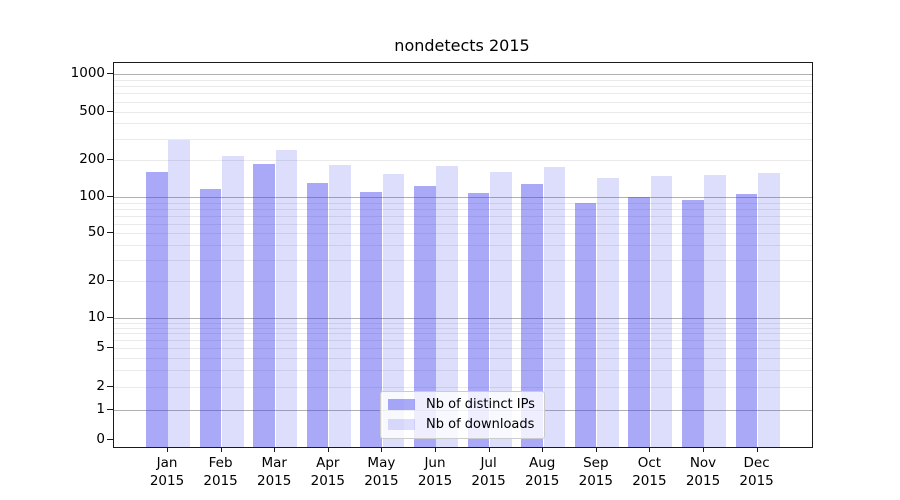 This screenshot has width=900, height=500. Describe the element at coordinates (274, 472) in the screenshot. I see `x-tick-label-mar: Mar 2015` at that location.